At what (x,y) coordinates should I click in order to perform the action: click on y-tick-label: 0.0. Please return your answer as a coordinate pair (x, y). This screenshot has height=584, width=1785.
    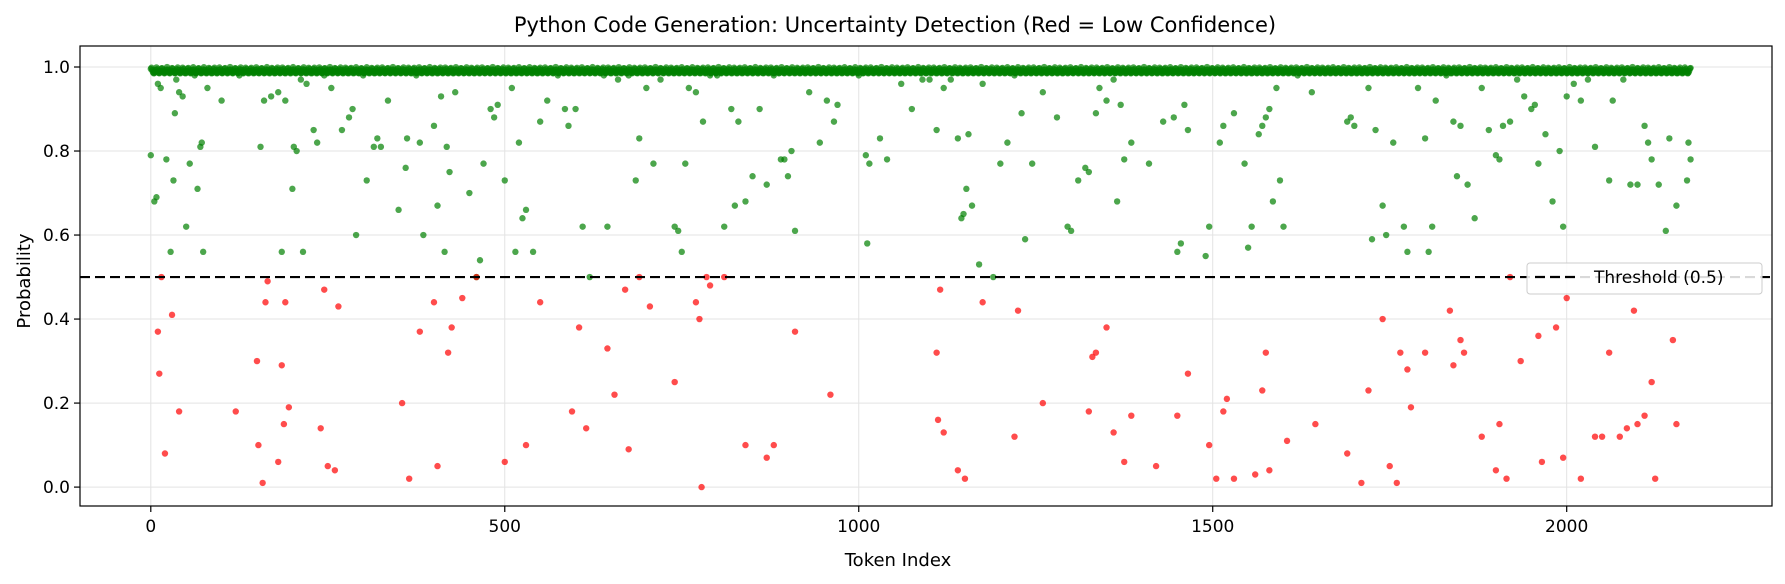
    Looking at the image, I should click on (56, 488).